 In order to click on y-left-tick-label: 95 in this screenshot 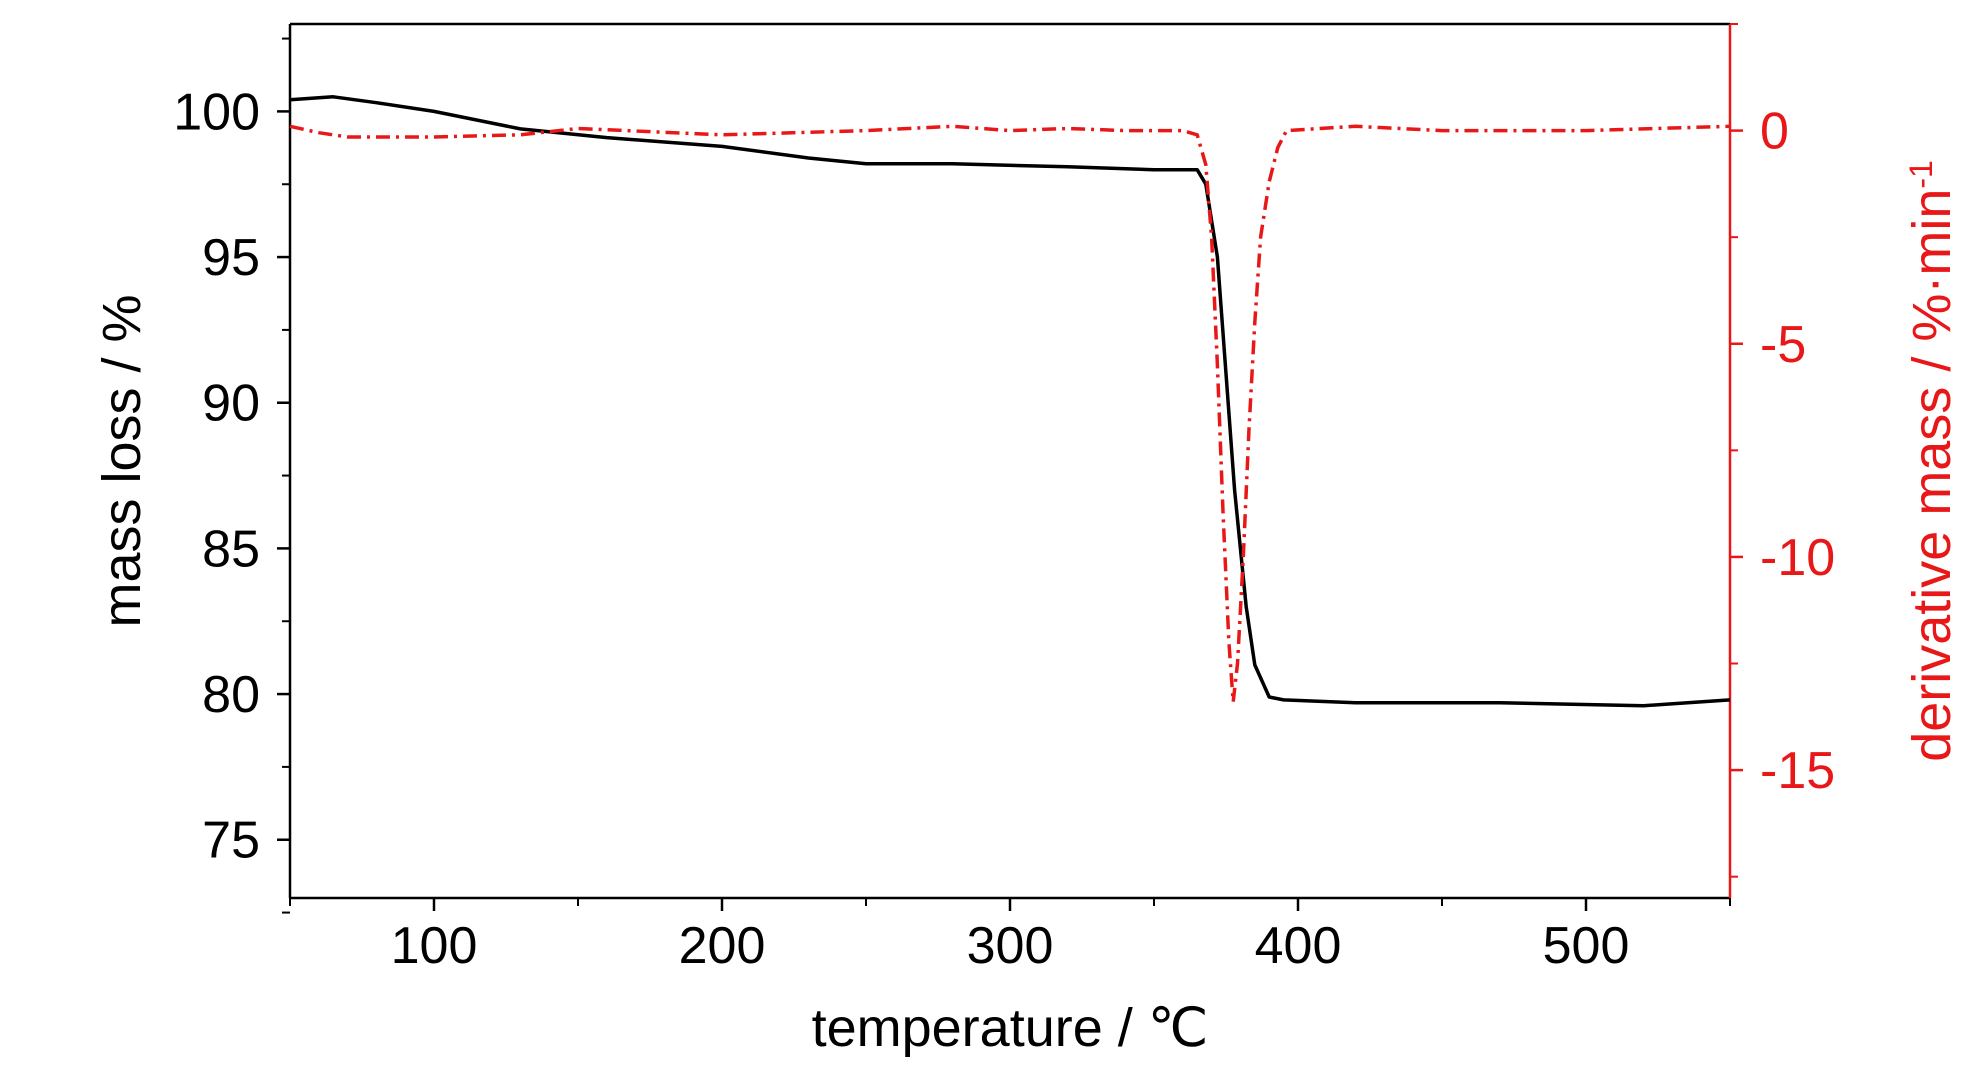, I will do `click(231, 258)`.